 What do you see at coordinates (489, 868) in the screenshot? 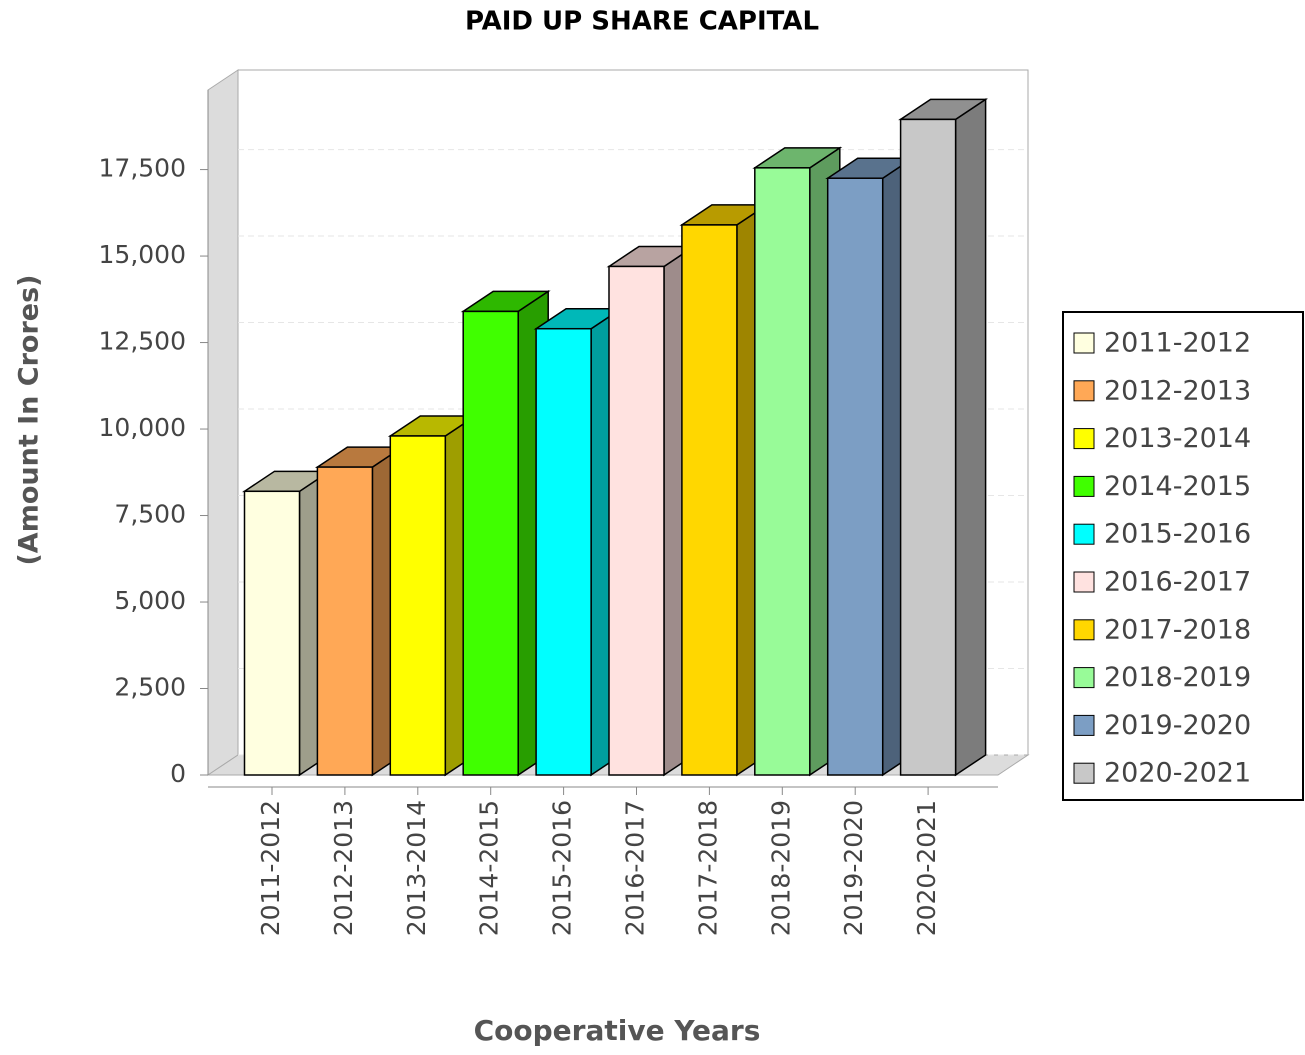
I see `x-tick-label: 2014-2015` at bounding box center [489, 868].